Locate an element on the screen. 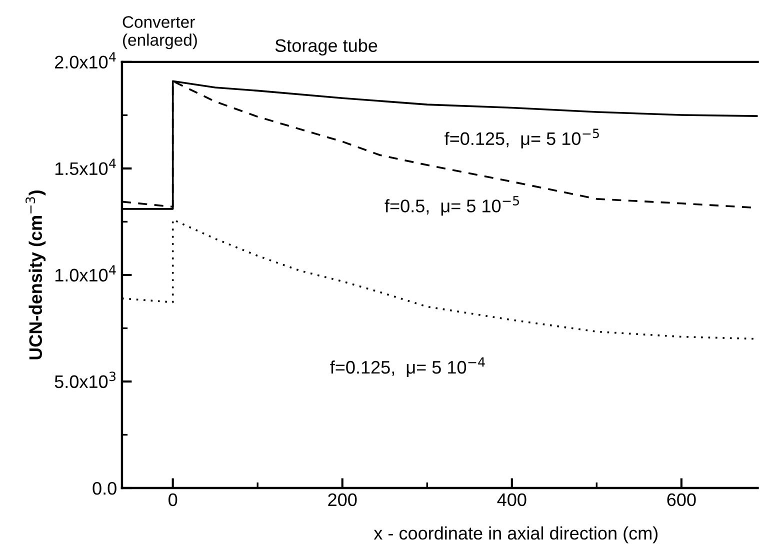 This screenshot has width=760, height=553. y-tick-label: 2.0x10$^{4}$ is located at coordinates (85, 60).